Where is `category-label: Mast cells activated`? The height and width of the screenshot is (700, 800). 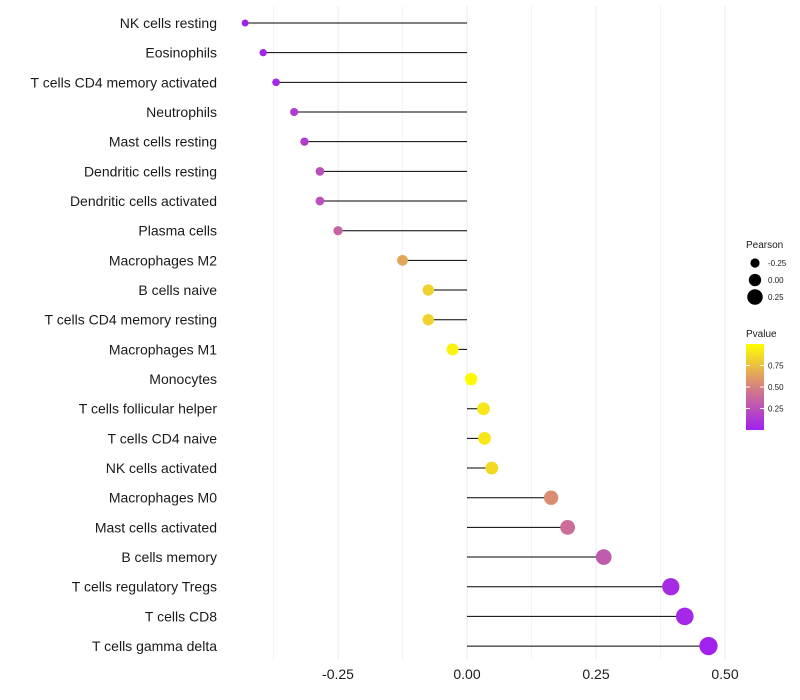
category-label: Mast cells activated is located at coordinates (156, 527).